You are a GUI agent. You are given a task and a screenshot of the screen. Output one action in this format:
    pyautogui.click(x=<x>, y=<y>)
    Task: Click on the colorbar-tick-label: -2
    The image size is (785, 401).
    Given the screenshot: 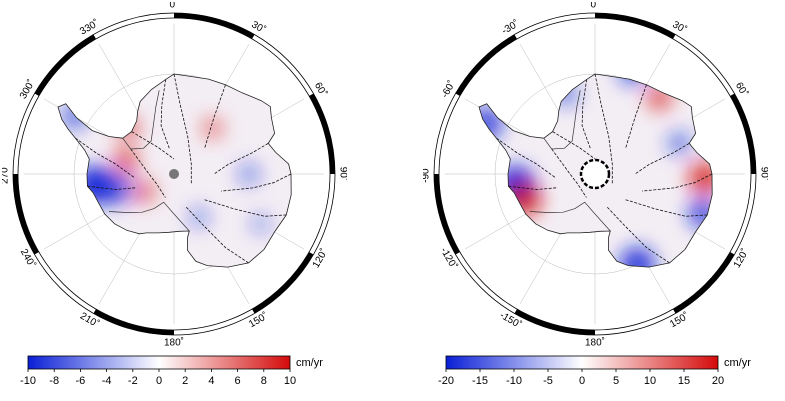 What is the action you would take?
    pyautogui.click(x=133, y=381)
    